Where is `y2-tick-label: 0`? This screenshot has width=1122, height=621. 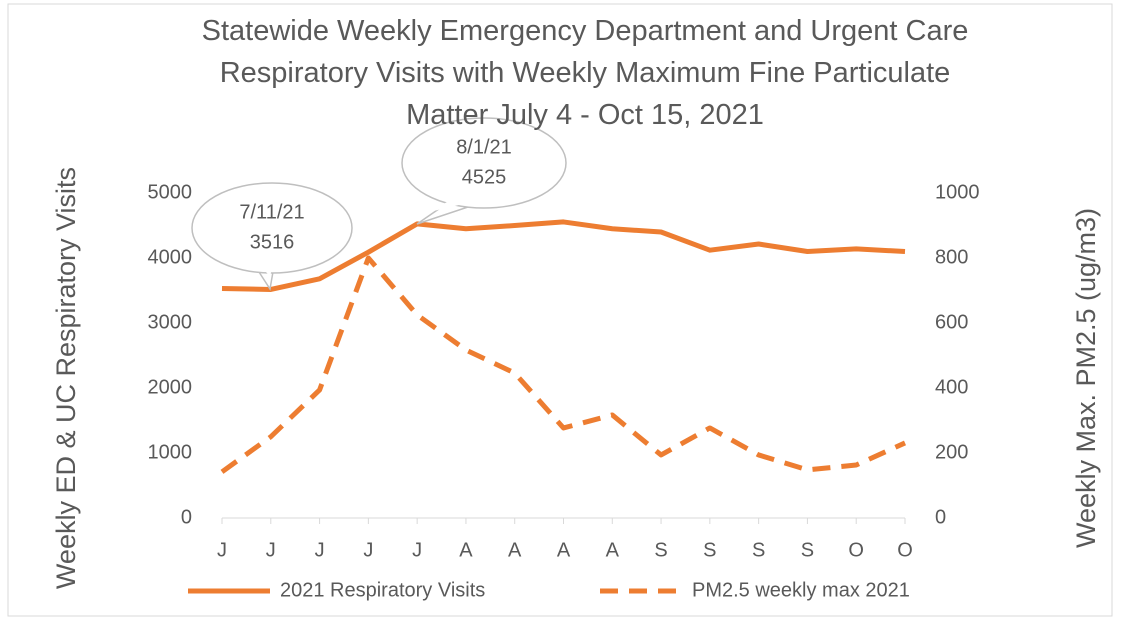
y2-tick-label: 0 is located at coordinates (940, 517).